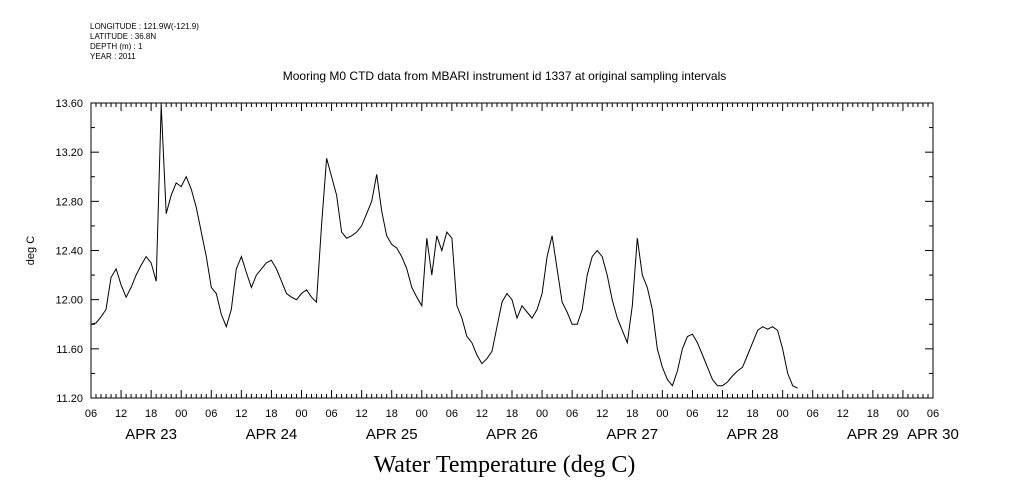  Describe the element at coordinates (113, 56) in the screenshot. I see `metadata-year: YEAR : 2011` at that location.